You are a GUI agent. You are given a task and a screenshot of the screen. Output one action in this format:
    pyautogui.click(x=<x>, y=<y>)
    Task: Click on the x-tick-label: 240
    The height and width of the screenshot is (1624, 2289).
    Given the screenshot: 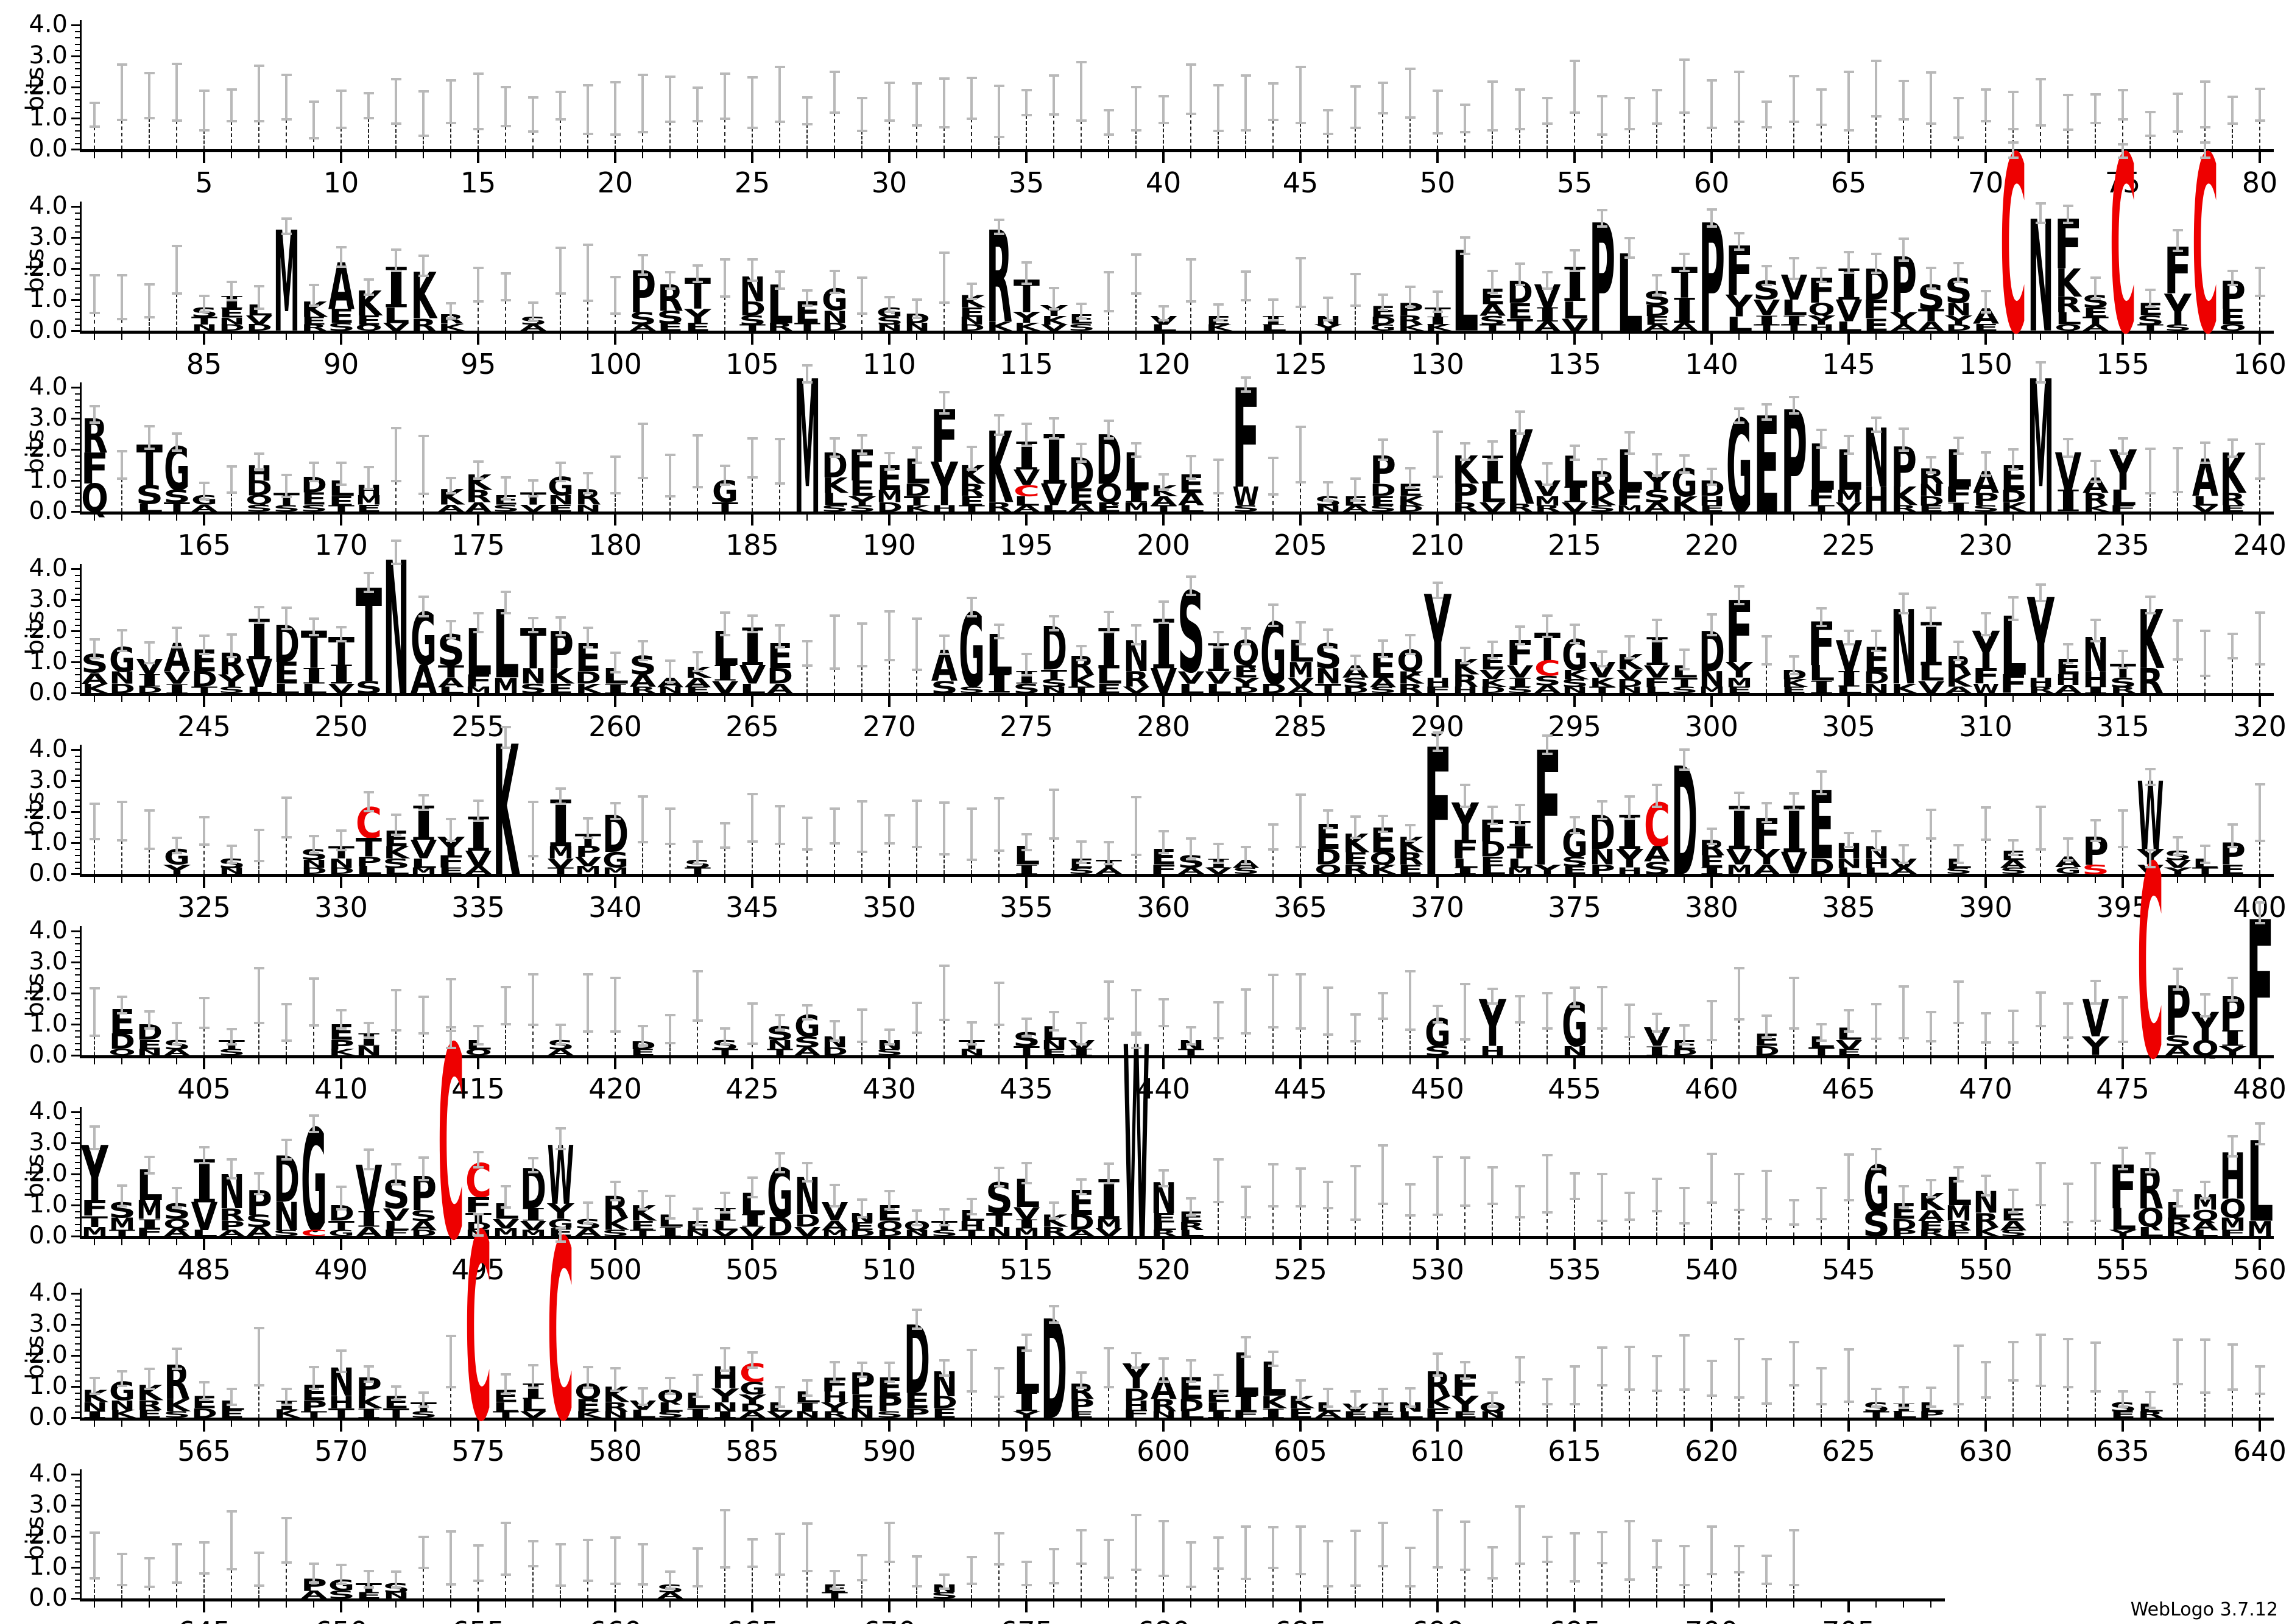 What is the action you would take?
    pyautogui.click(x=2260, y=545)
    